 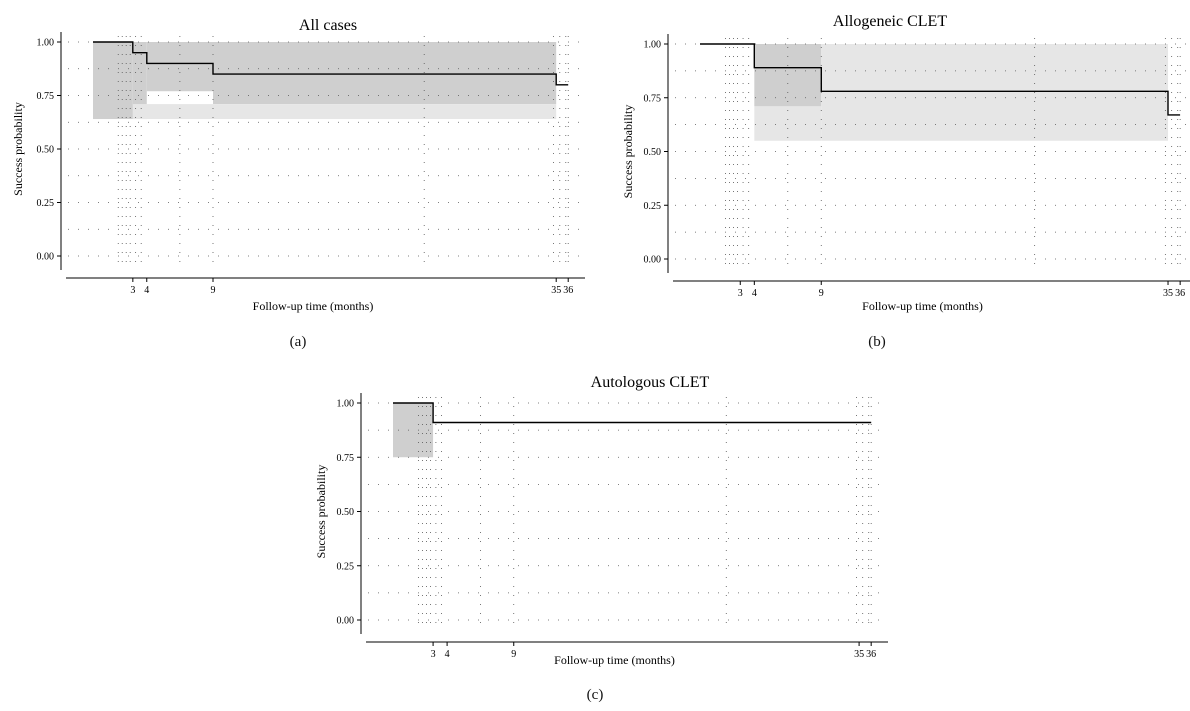 I want to click on panel-label-b: (b), so click(x=877, y=342).